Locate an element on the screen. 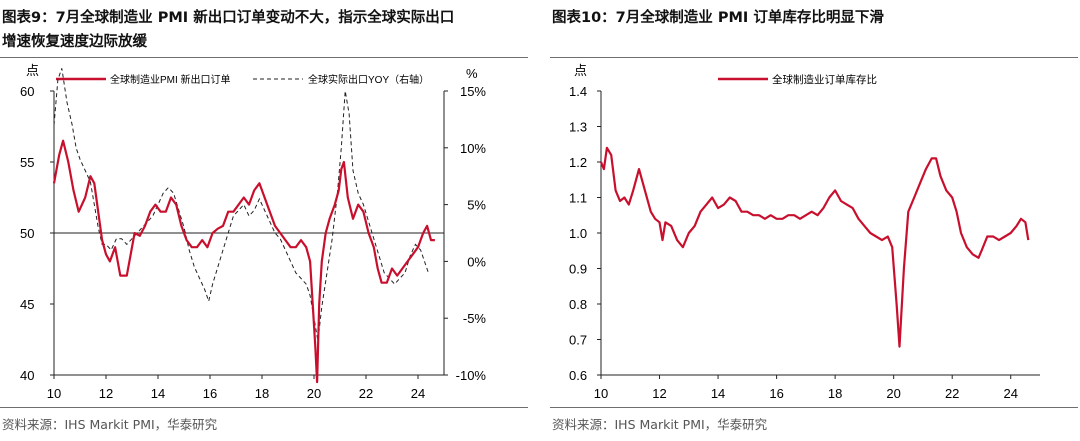 The height and width of the screenshot is (441, 1080). left-y-unit-label: 点 is located at coordinates (32, 70).